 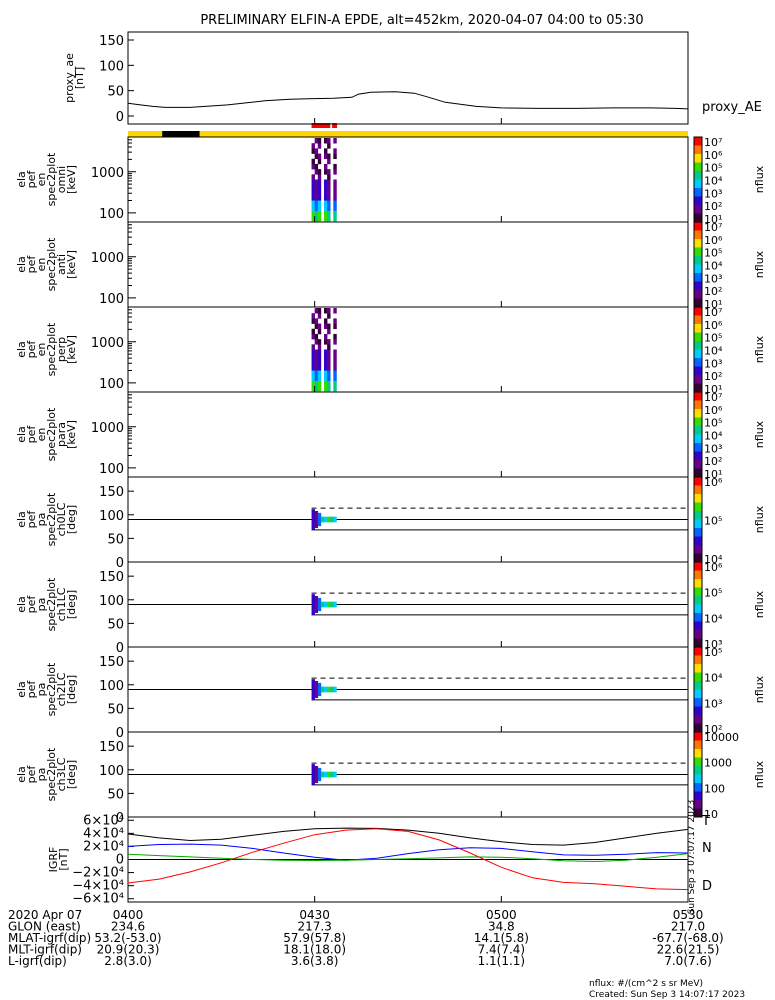 What do you see at coordinates (502, 950) in the screenshot?
I see `bottom-row-value: 7.4(7.4)` at bounding box center [502, 950].